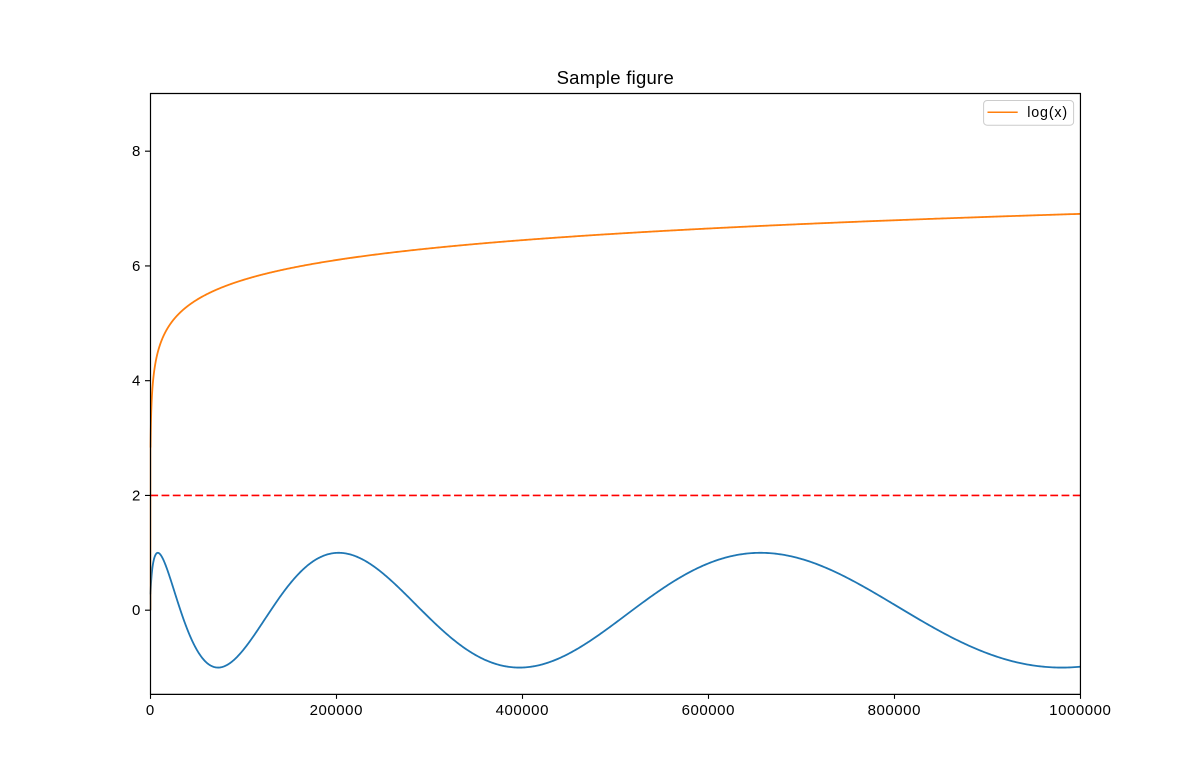  I want to click on svg-text: 400000, so click(522, 710).